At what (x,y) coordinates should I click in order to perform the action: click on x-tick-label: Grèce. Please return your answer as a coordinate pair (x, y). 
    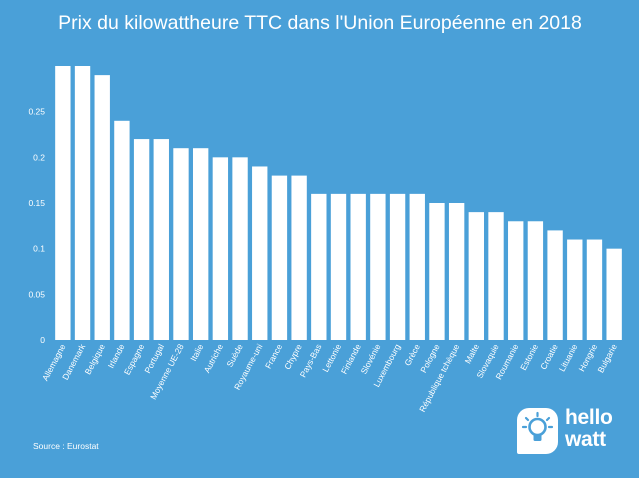
    Looking at the image, I should click on (412, 354).